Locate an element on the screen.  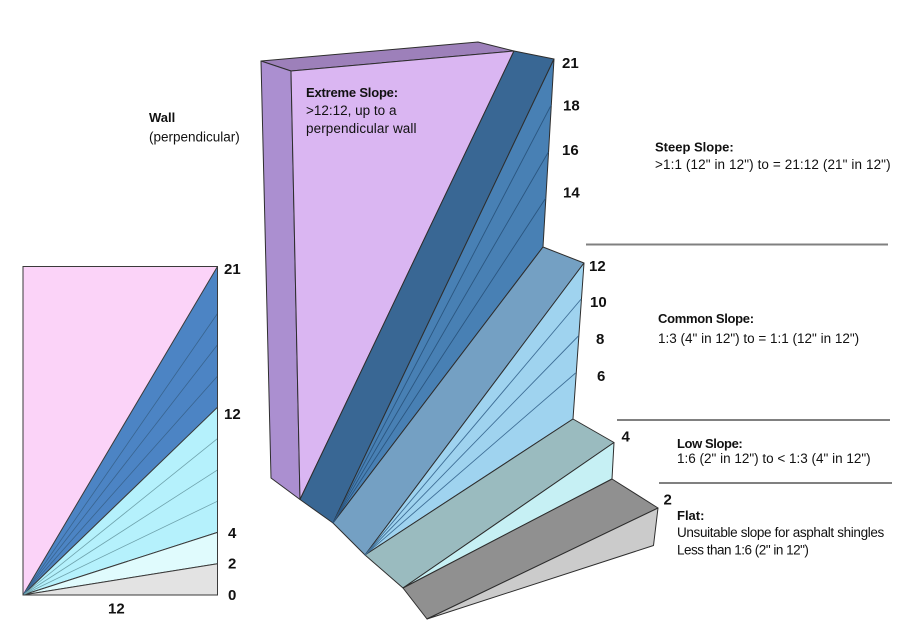
svg-text: Wall is located at coordinates (162, 117).